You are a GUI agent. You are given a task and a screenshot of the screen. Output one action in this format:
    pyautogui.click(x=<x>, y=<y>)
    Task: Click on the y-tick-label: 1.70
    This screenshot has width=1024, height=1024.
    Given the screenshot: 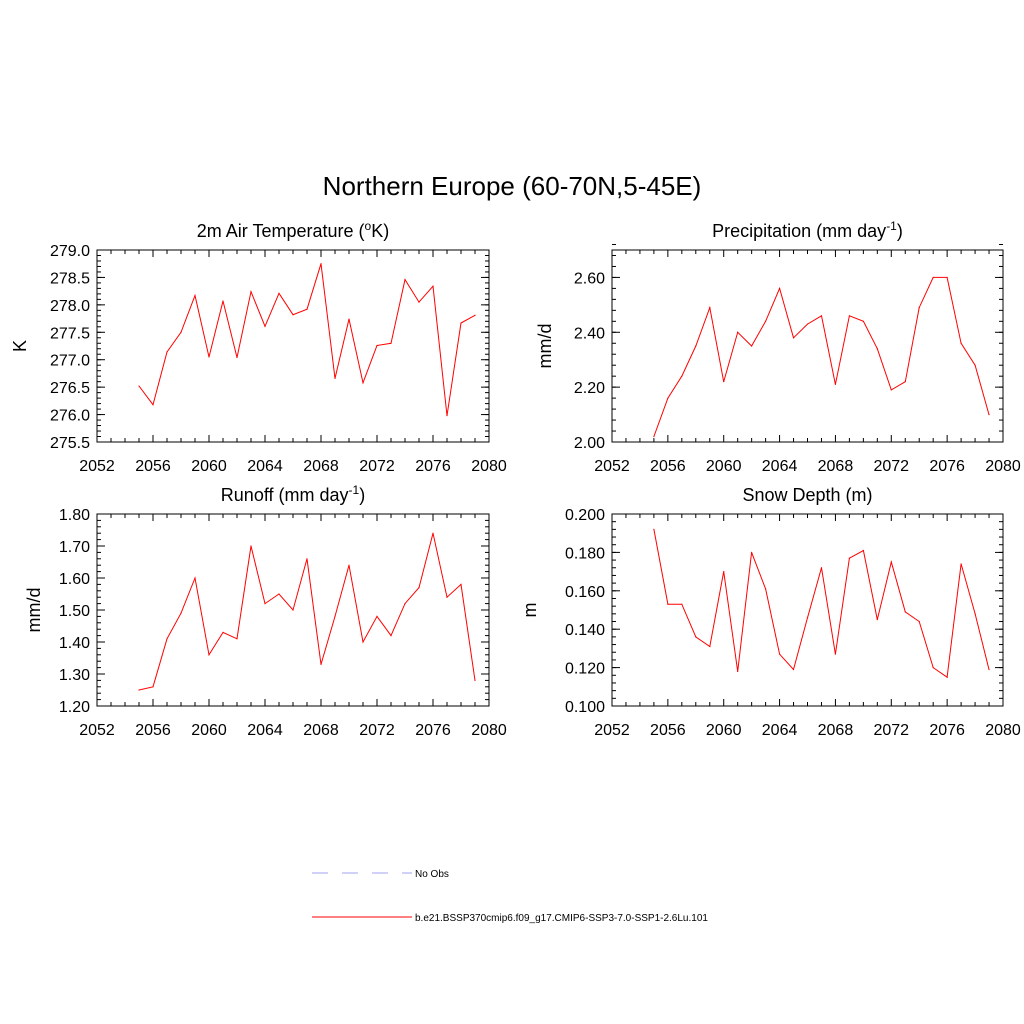 What is the action you would take?
    pyautogui.click(x=74, y=547)
    